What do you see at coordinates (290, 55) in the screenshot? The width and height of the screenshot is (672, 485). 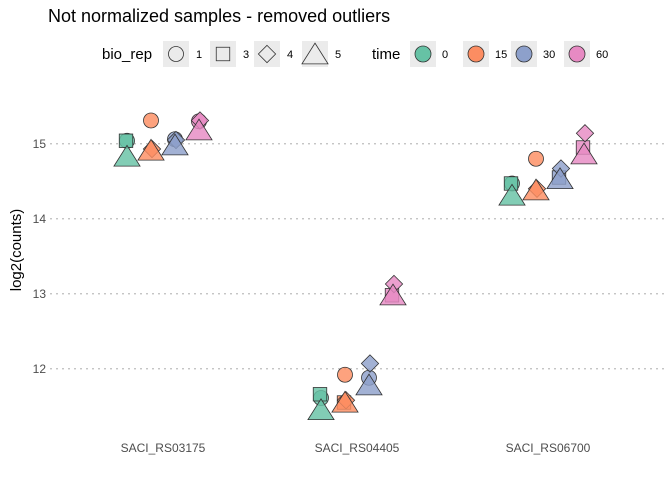 I see `legend-shape-label: 4` at bounding box center [290, 55].